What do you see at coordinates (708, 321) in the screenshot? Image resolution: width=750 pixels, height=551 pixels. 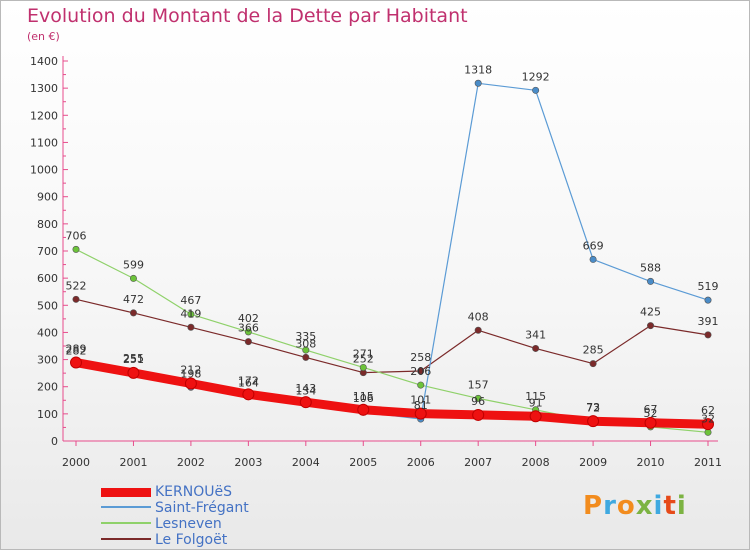 I see `data-label: 391` at bounding box center [708, 321].